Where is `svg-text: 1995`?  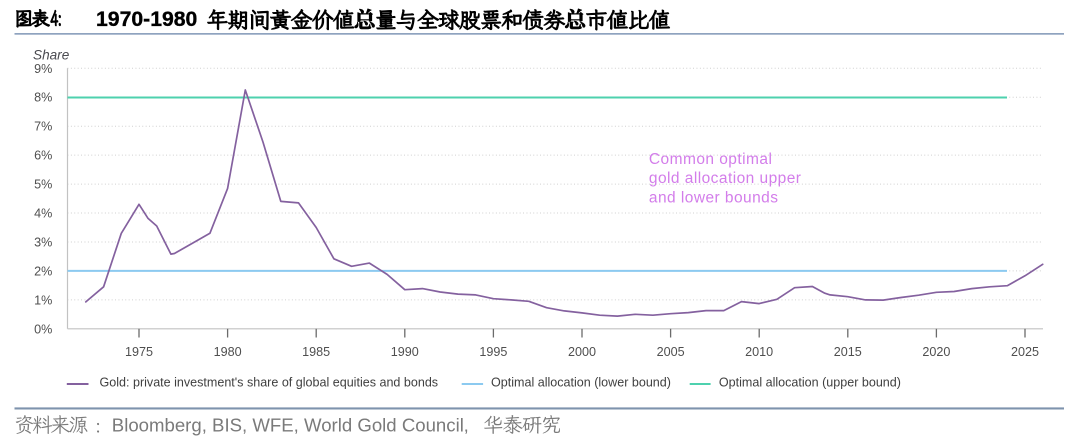
svg-text: 1995 is located at coordinates (493, 352).